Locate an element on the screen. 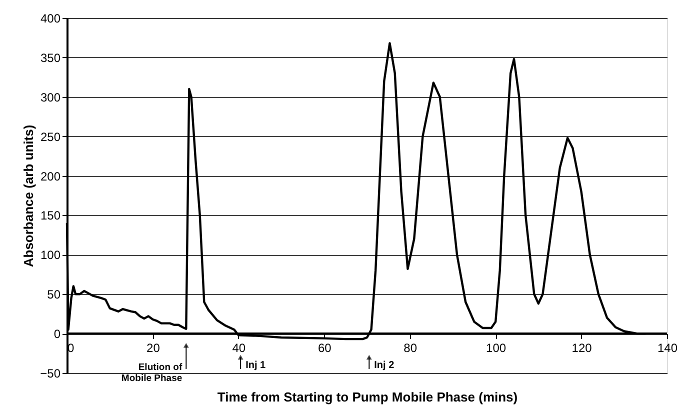  annotation: Elution of Mobile Phase is located at coordinates (152, 373).